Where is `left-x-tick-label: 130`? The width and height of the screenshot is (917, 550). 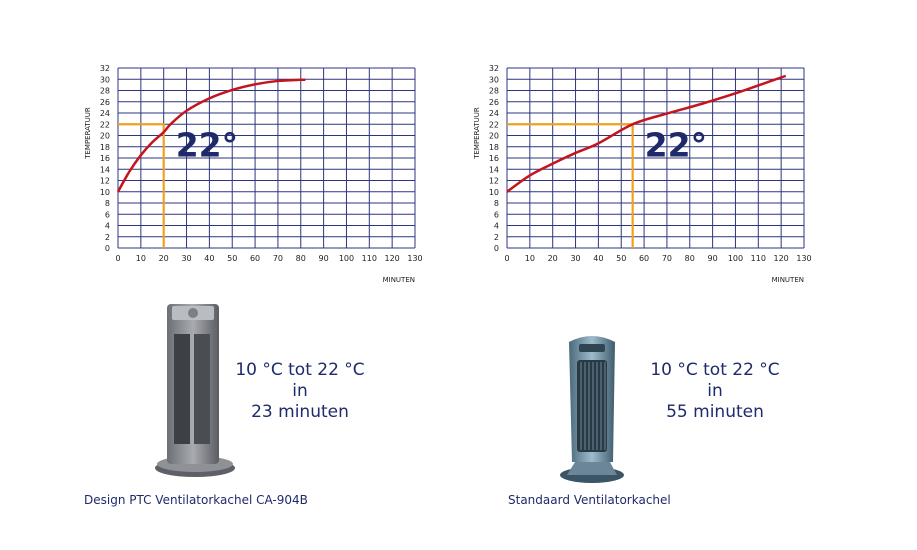
left-x-tick-label: 130 is located at coordinates (414, 258).